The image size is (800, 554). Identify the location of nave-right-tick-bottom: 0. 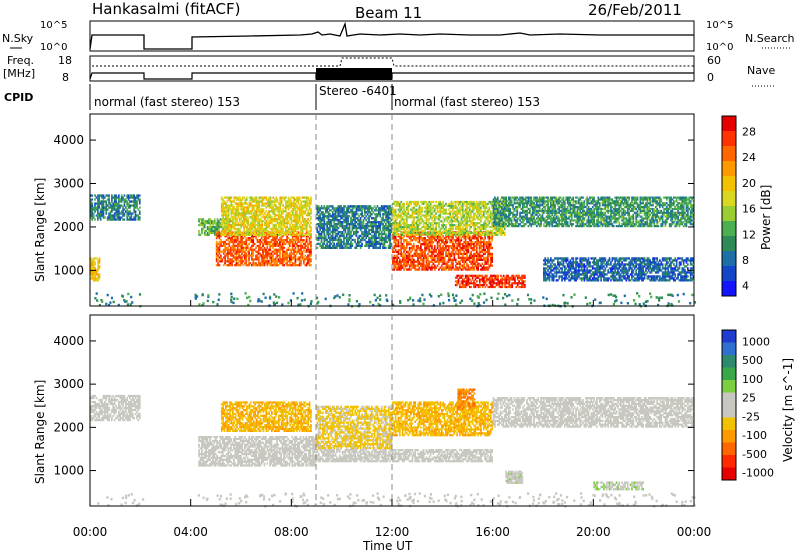
(710, 77).